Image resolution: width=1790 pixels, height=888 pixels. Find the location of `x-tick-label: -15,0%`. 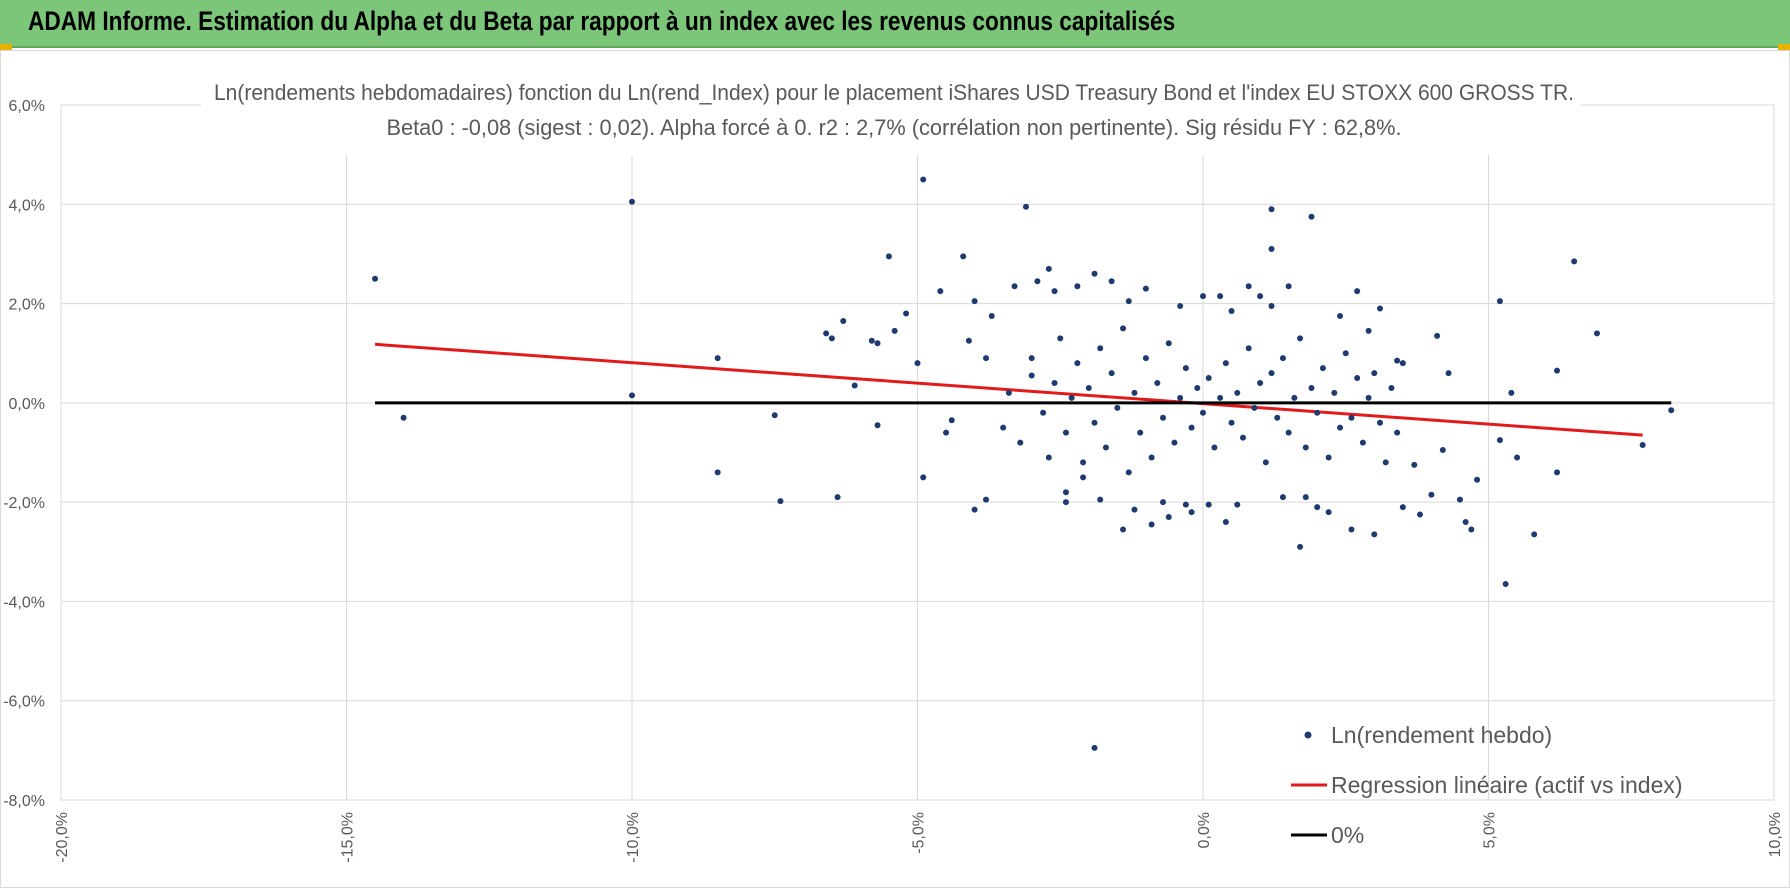

x-tick-label: -15,0% is located at coordinates (348, 837).